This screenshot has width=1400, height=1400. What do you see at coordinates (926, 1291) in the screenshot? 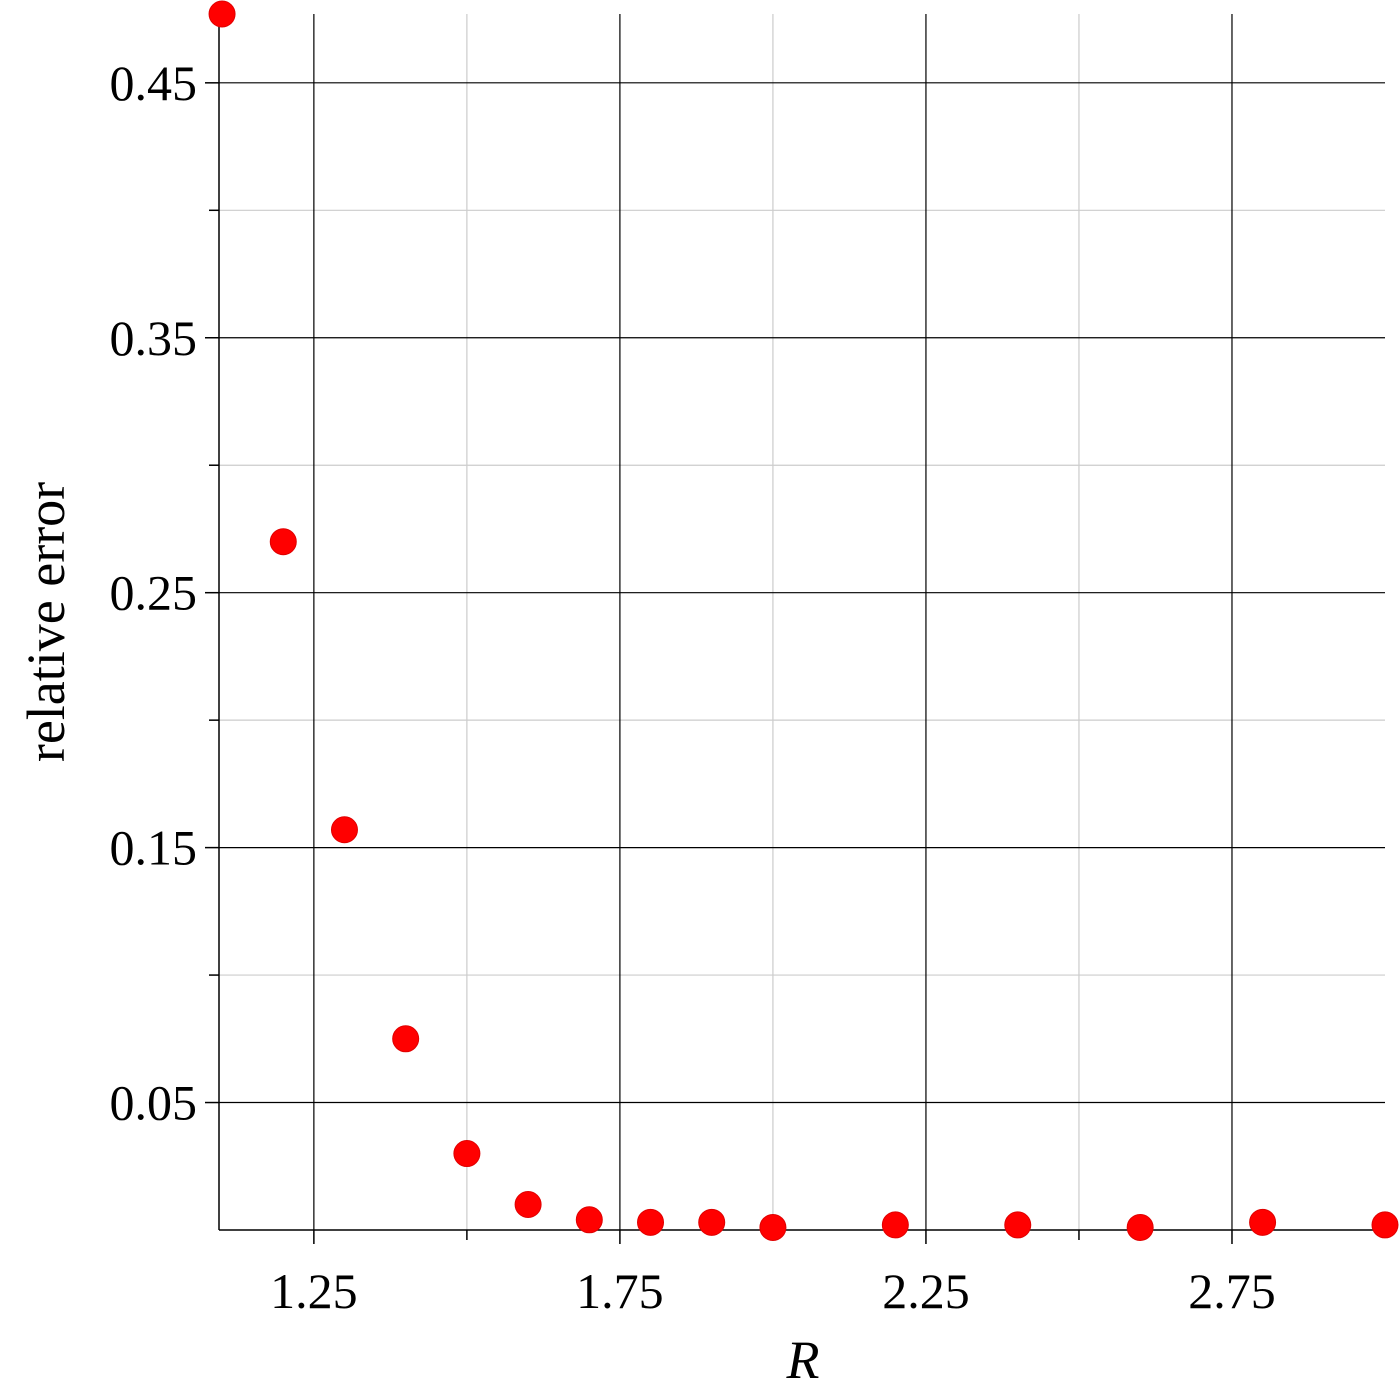
I see `x-tick-label: 2.25` at bounding box center [926, 1291].